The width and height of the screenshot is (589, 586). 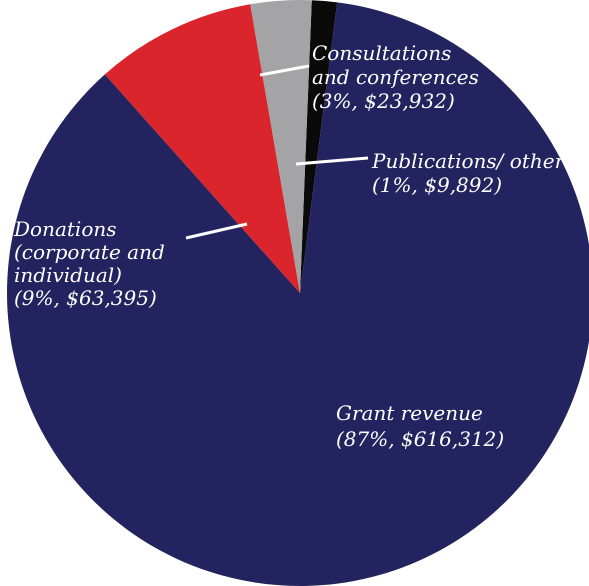 I want to click on slice-label-line: individual), so click(x=68, y=275).